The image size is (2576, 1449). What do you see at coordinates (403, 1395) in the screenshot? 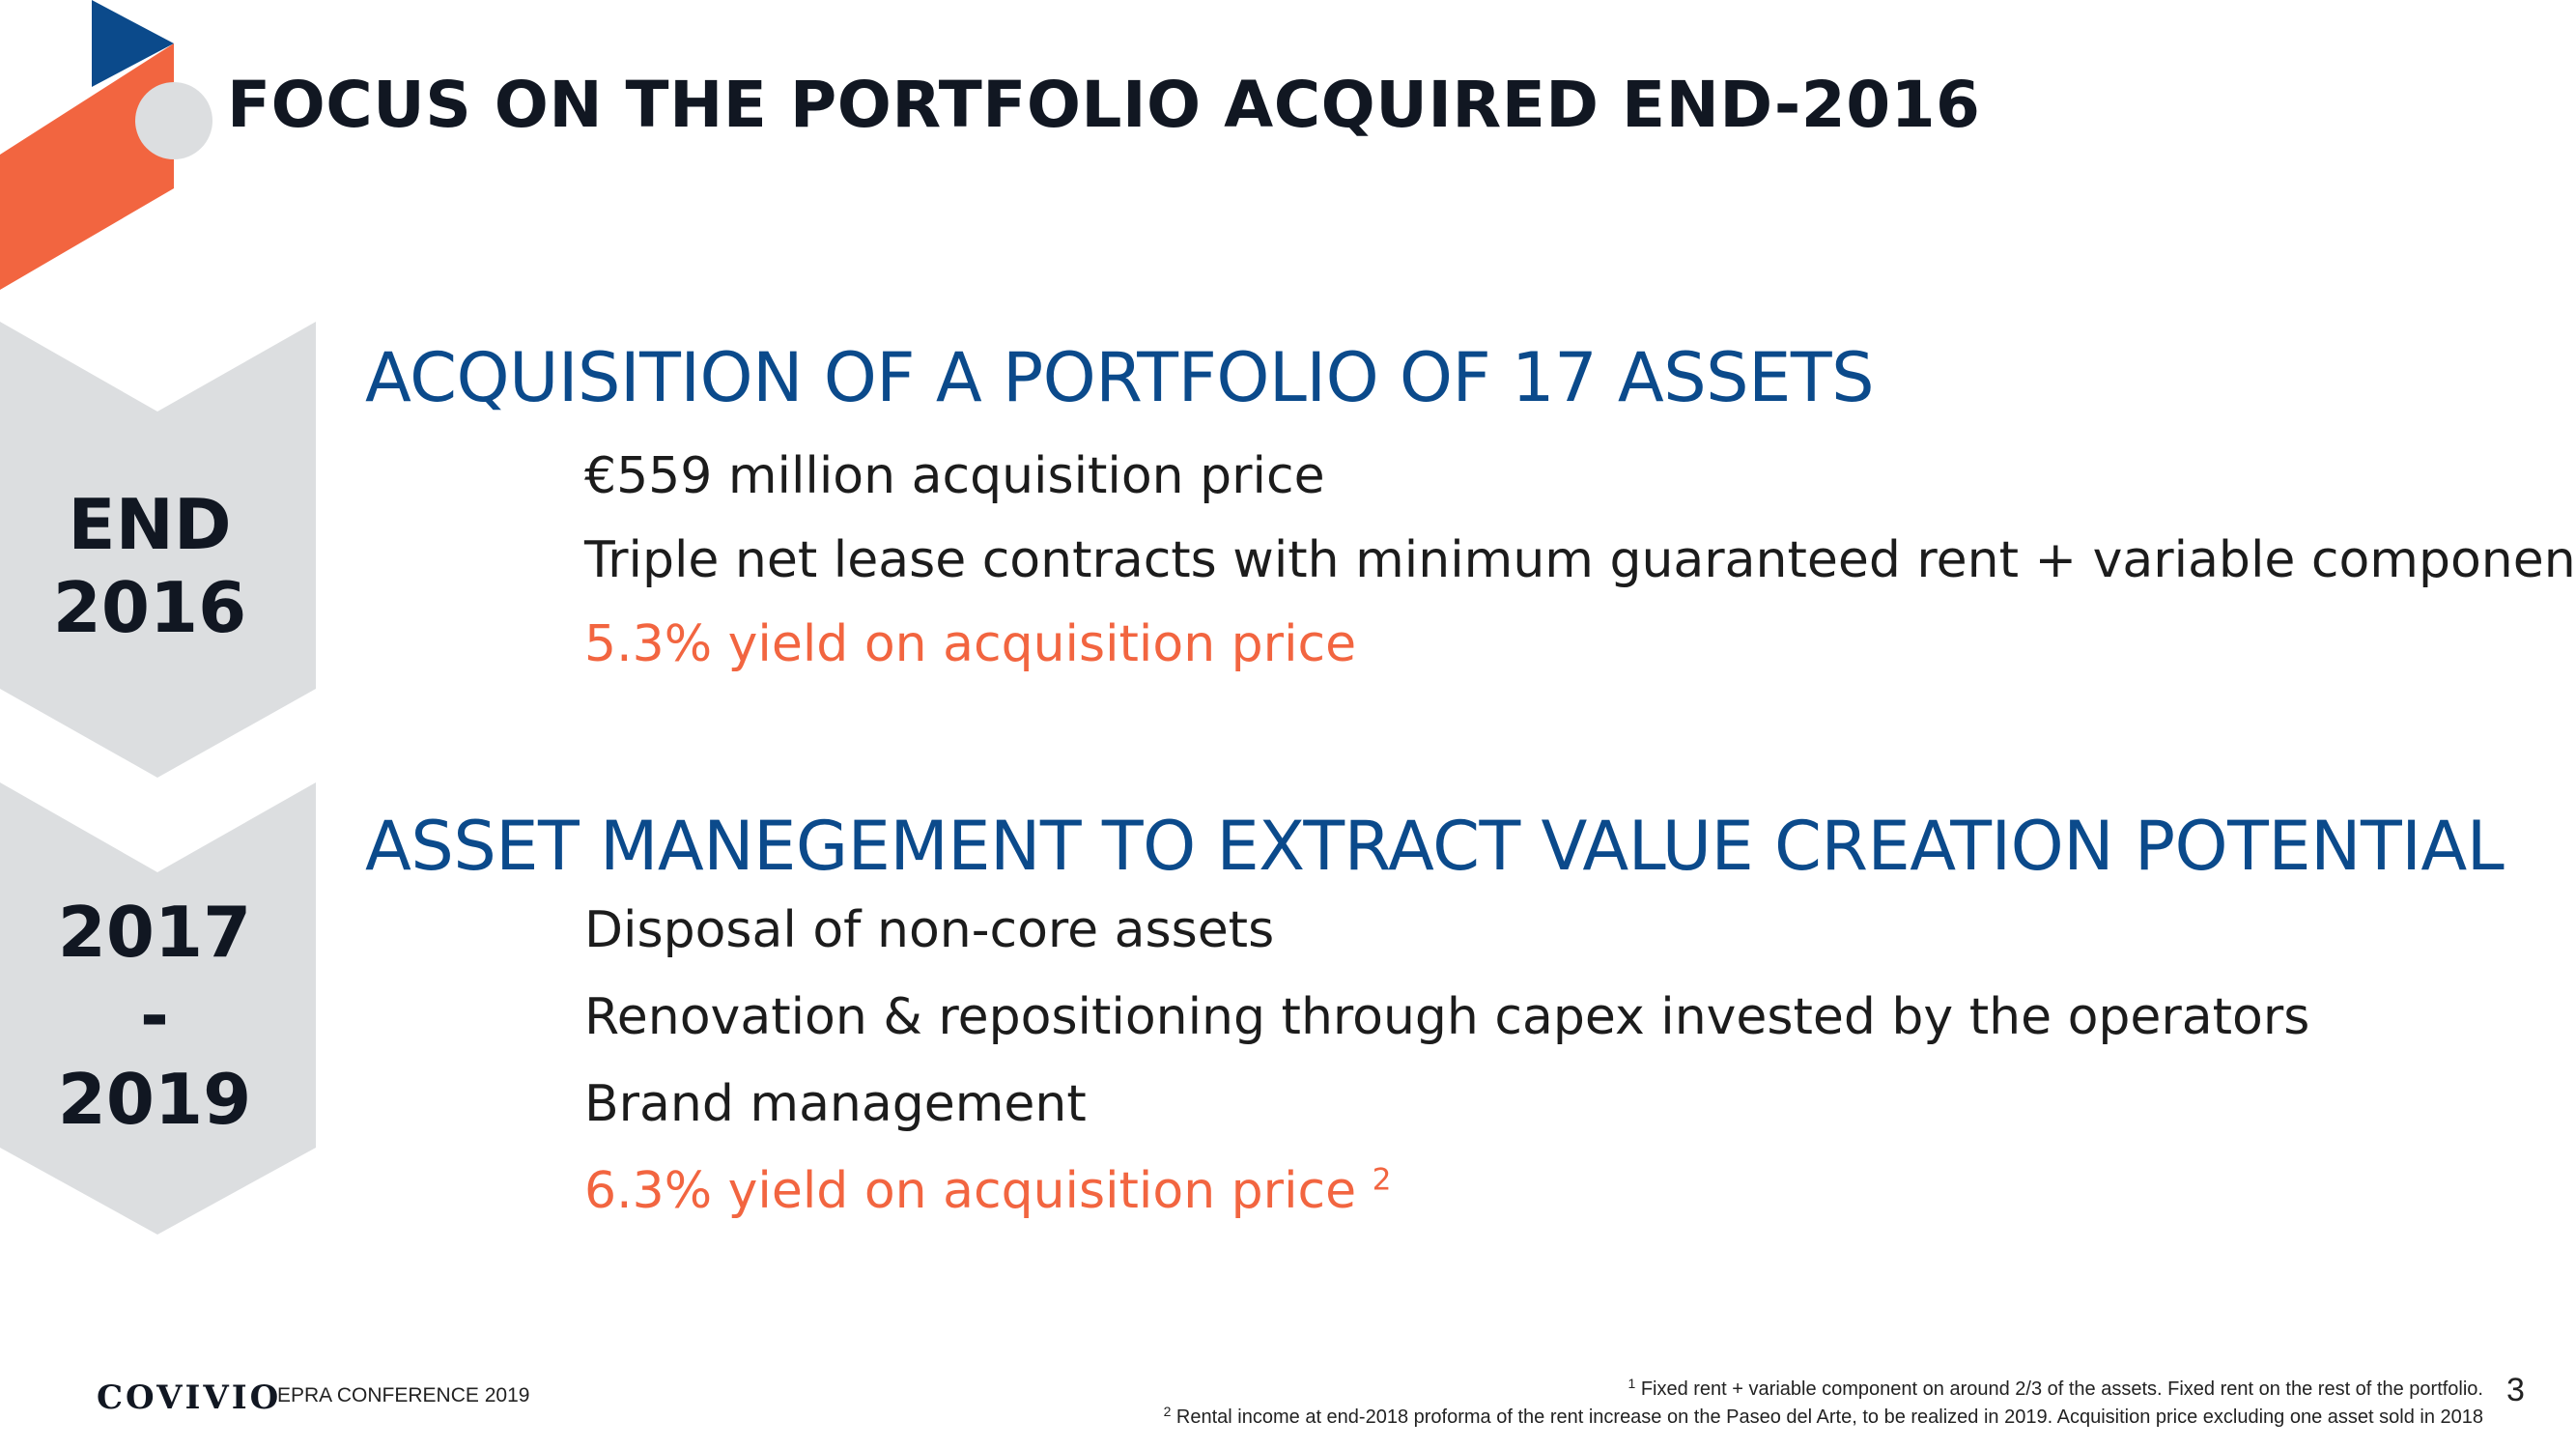
I see `conference-label: EPRA CONFERENCE 2019` at bounding box center [403, 1395].